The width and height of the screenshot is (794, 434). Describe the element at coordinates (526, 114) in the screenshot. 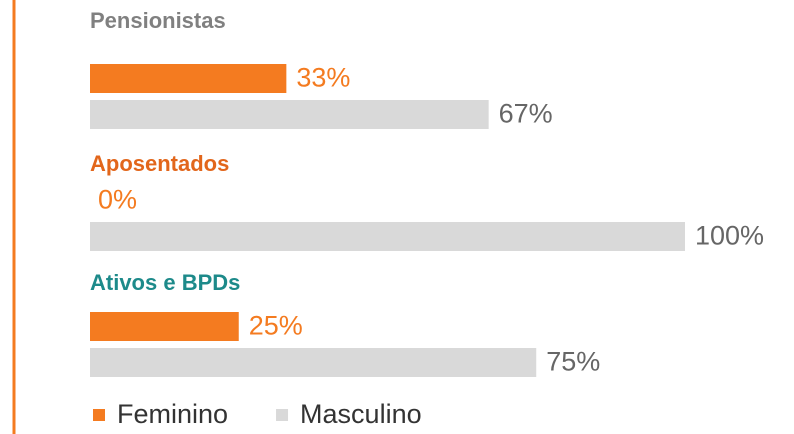

I see `value-label: 67%` at that location.